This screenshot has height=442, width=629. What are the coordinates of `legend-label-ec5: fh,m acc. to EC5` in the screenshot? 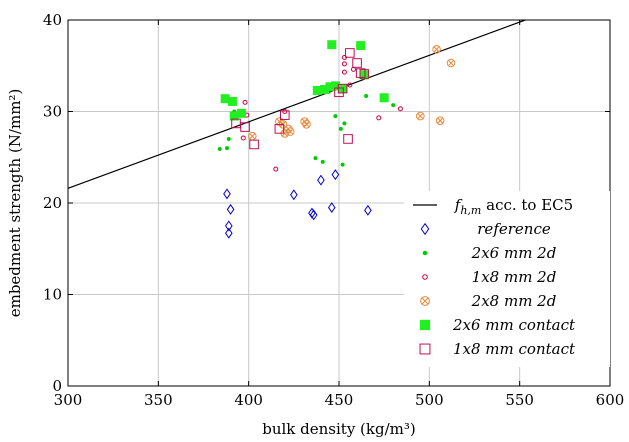 It's located at (513, 206).